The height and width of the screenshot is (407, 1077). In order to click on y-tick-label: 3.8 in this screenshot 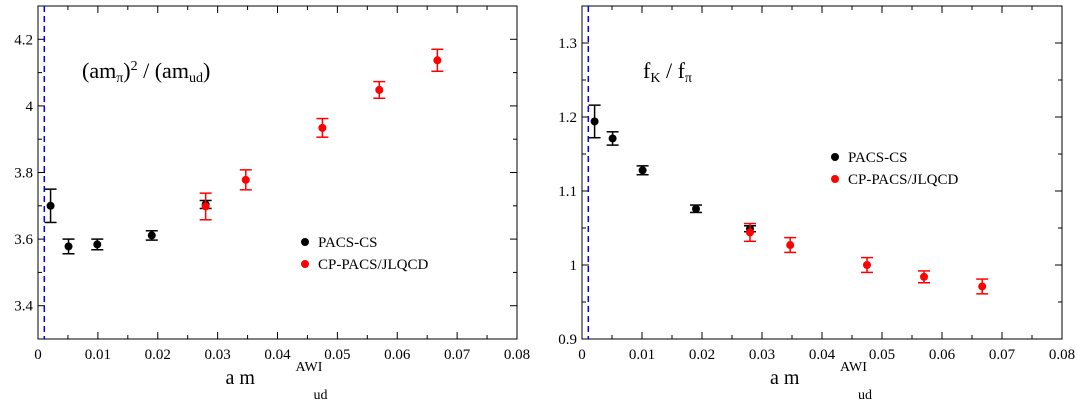, I will do `click(23, 174)`.